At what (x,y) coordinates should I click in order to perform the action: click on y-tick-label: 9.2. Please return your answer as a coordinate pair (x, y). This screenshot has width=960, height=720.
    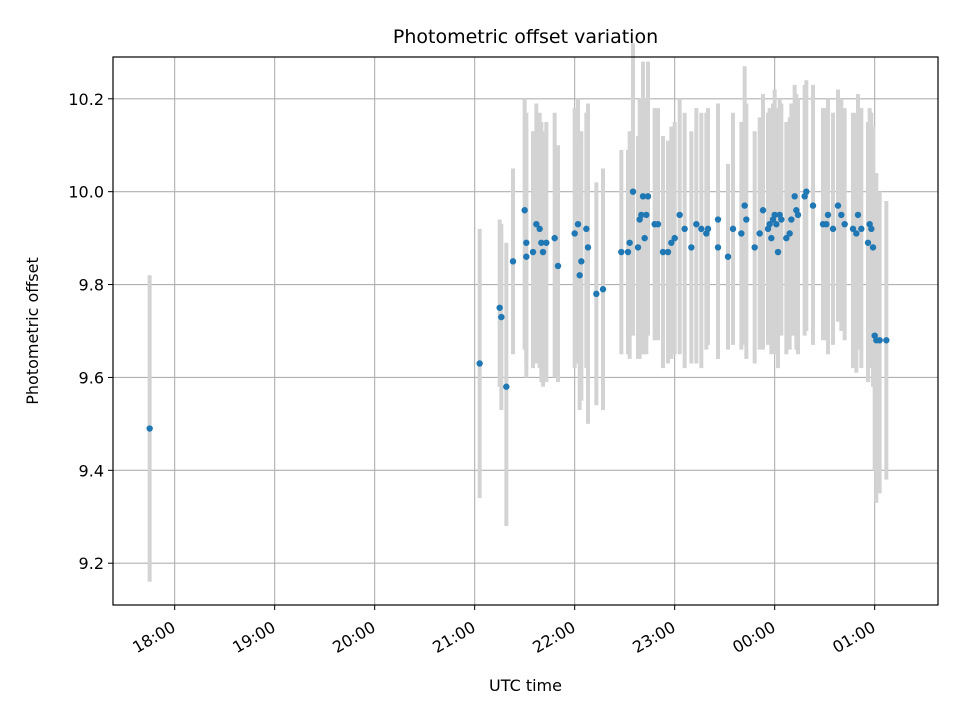
    Looking at the image, I should click on (91, 563).